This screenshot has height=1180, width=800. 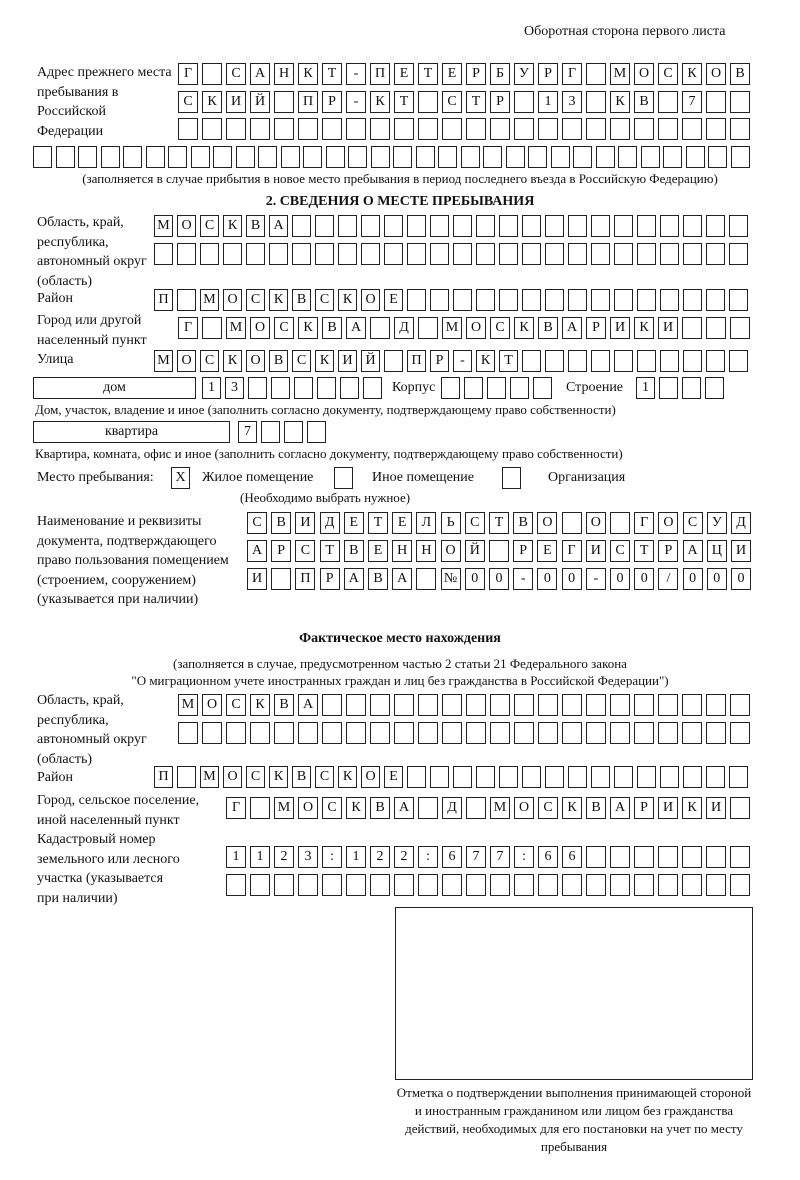 What do you see at coordinates (474, 551) in the screenshot?
I see `char-cell: Й` at bounding box center [474, 551].